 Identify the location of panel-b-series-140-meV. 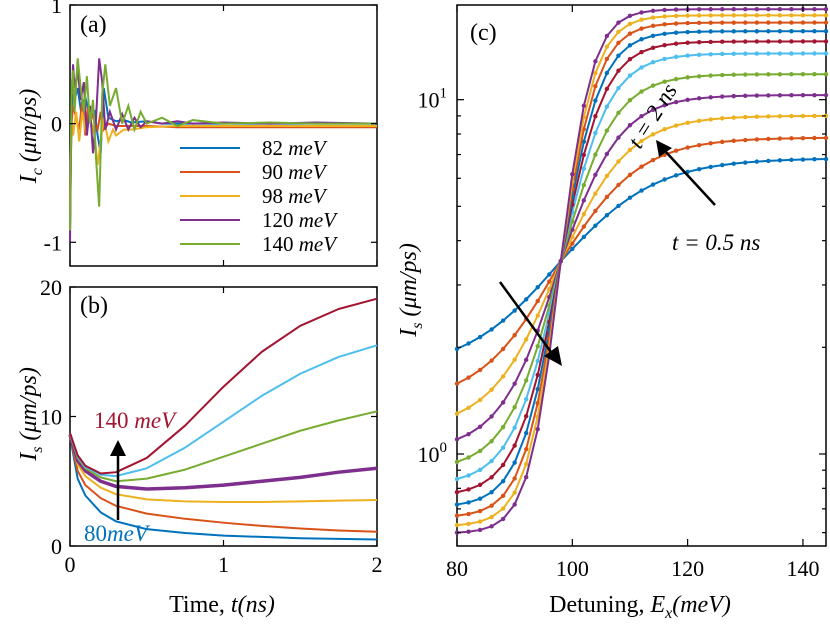
(223, 386).